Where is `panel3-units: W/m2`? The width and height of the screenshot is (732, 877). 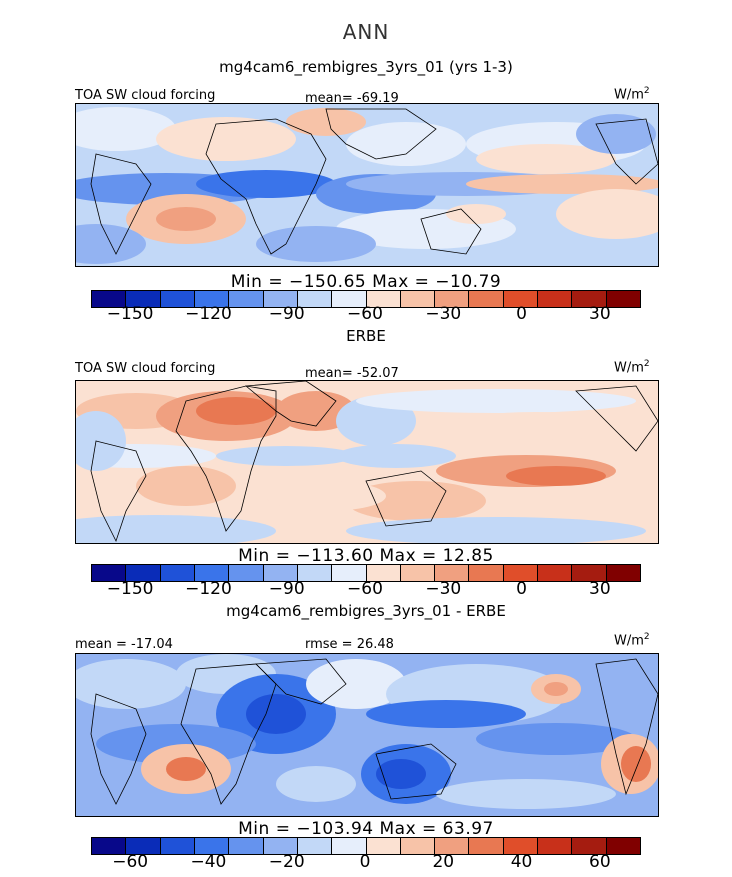 panel3-units: W/m2 is located at coordinates (632, 640).